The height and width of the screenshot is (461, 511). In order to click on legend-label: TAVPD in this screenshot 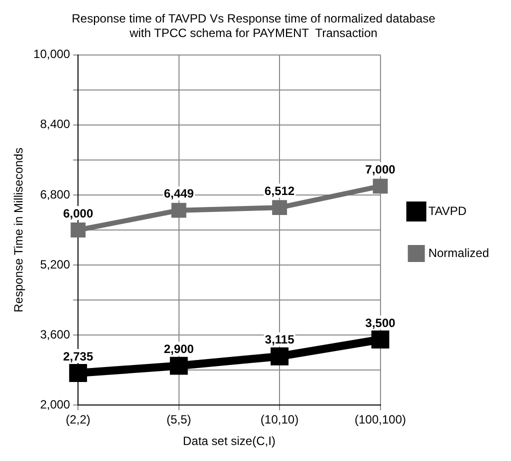, I will do `click(447, 211)`.